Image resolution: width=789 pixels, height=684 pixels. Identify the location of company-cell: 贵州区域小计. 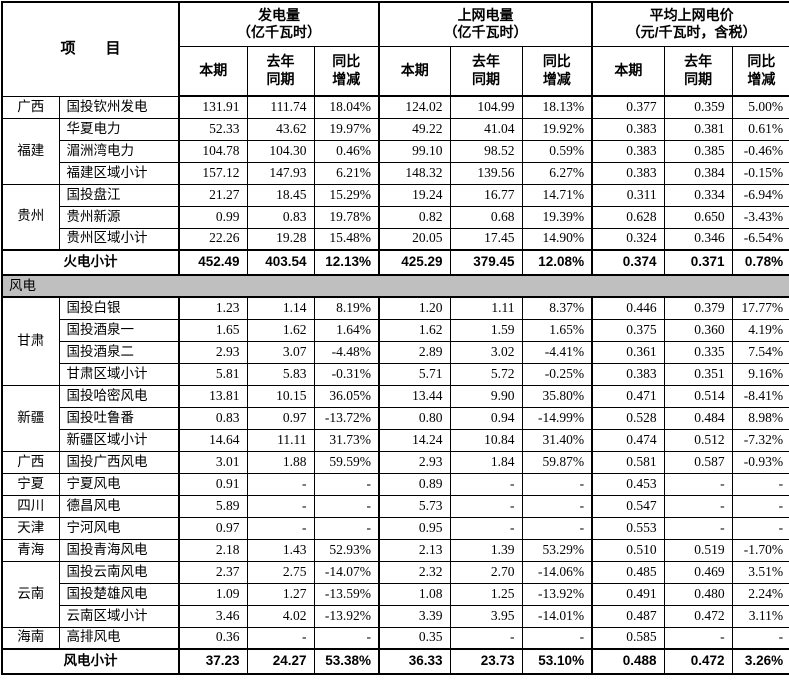
(119, 239).